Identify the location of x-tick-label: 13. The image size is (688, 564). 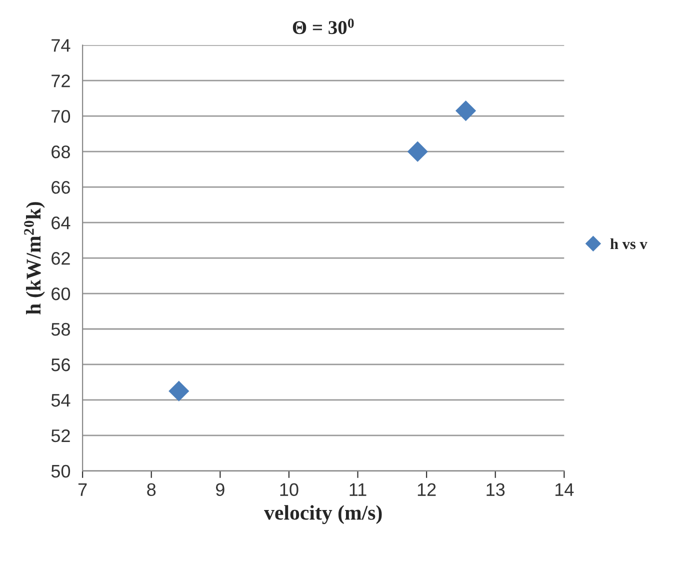
(495, 489).